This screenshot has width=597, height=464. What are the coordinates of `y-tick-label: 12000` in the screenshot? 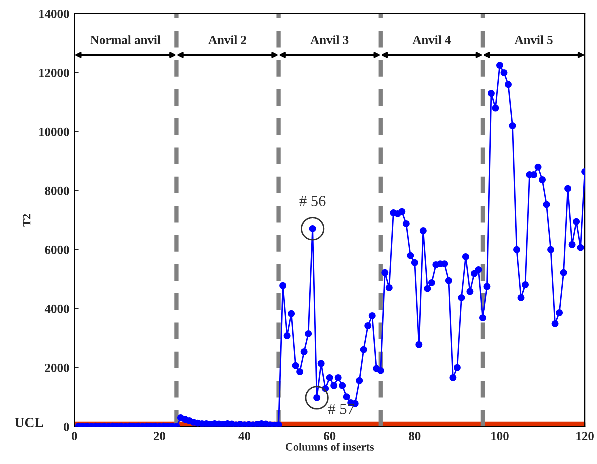 It's located at (55, 73).